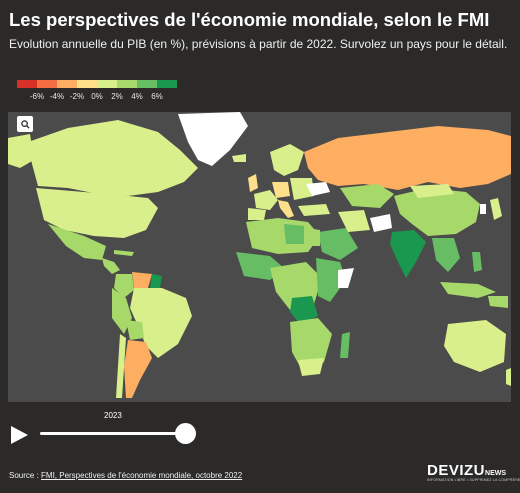 This screenshot has height=493, width=520. Describe the element at coordinates (456, 470) in the screenshot. I see `brand-name: DEVIZU` at that location.